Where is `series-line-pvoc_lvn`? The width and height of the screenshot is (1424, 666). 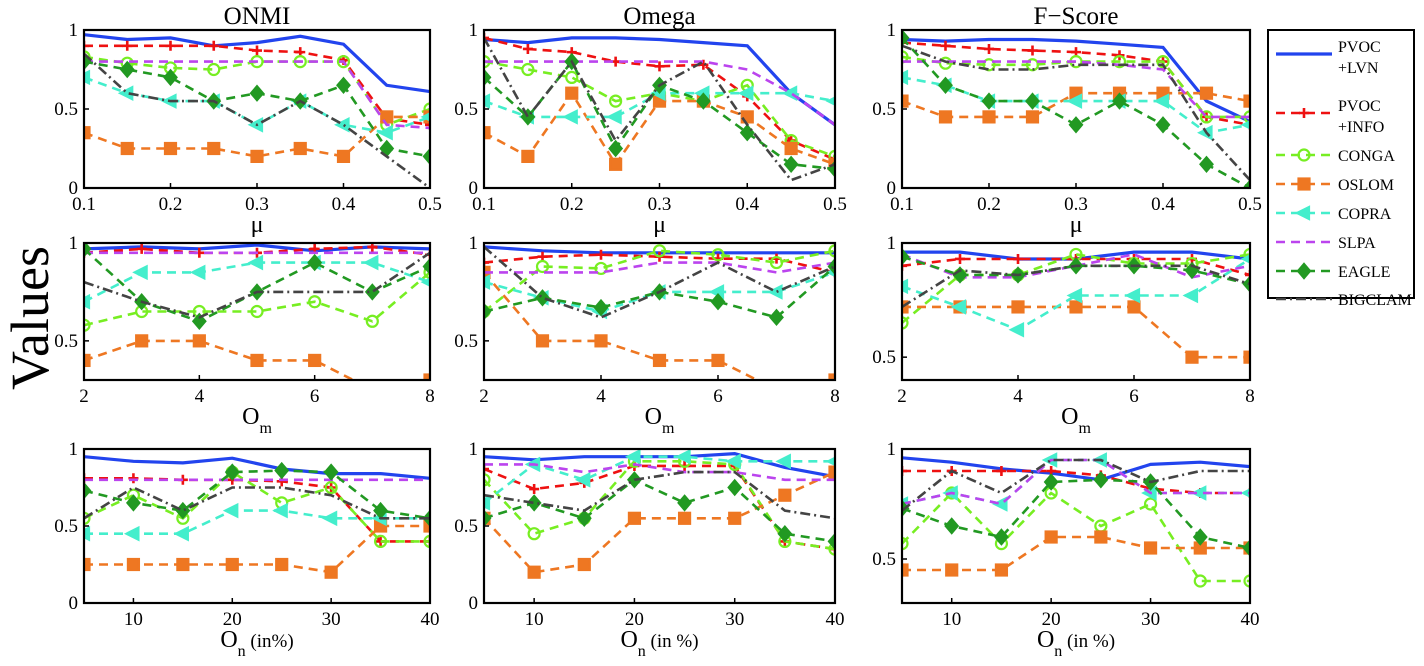 series-line-pvoc_lvn is located at coordinates (659, 81).